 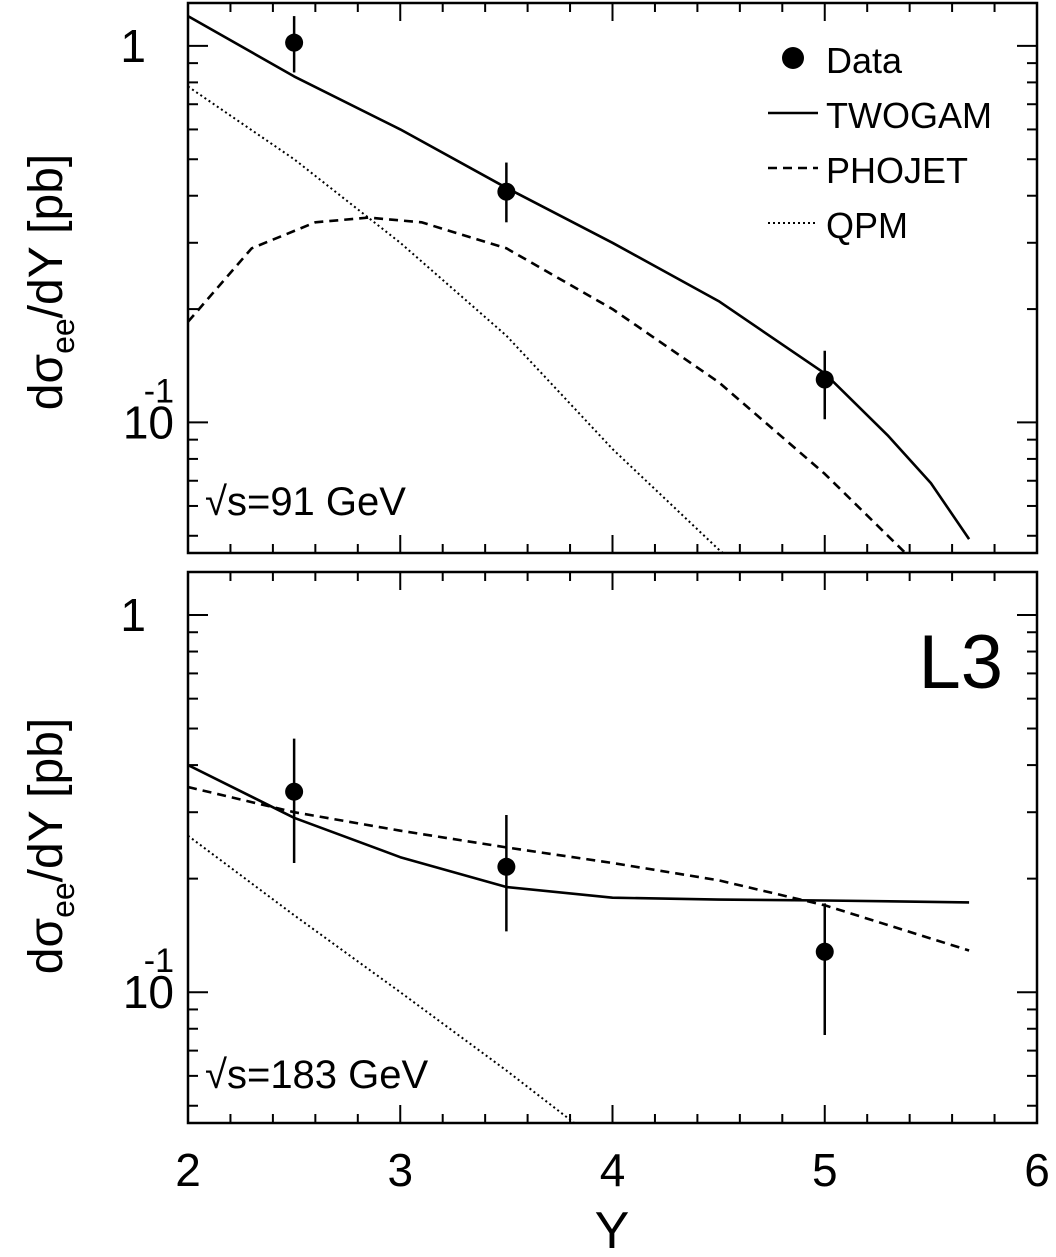 What do you see at coordinates (188, 1170) in the screenshot?
I see `x-tick-label: 2` at bounding box center [188, 1170].